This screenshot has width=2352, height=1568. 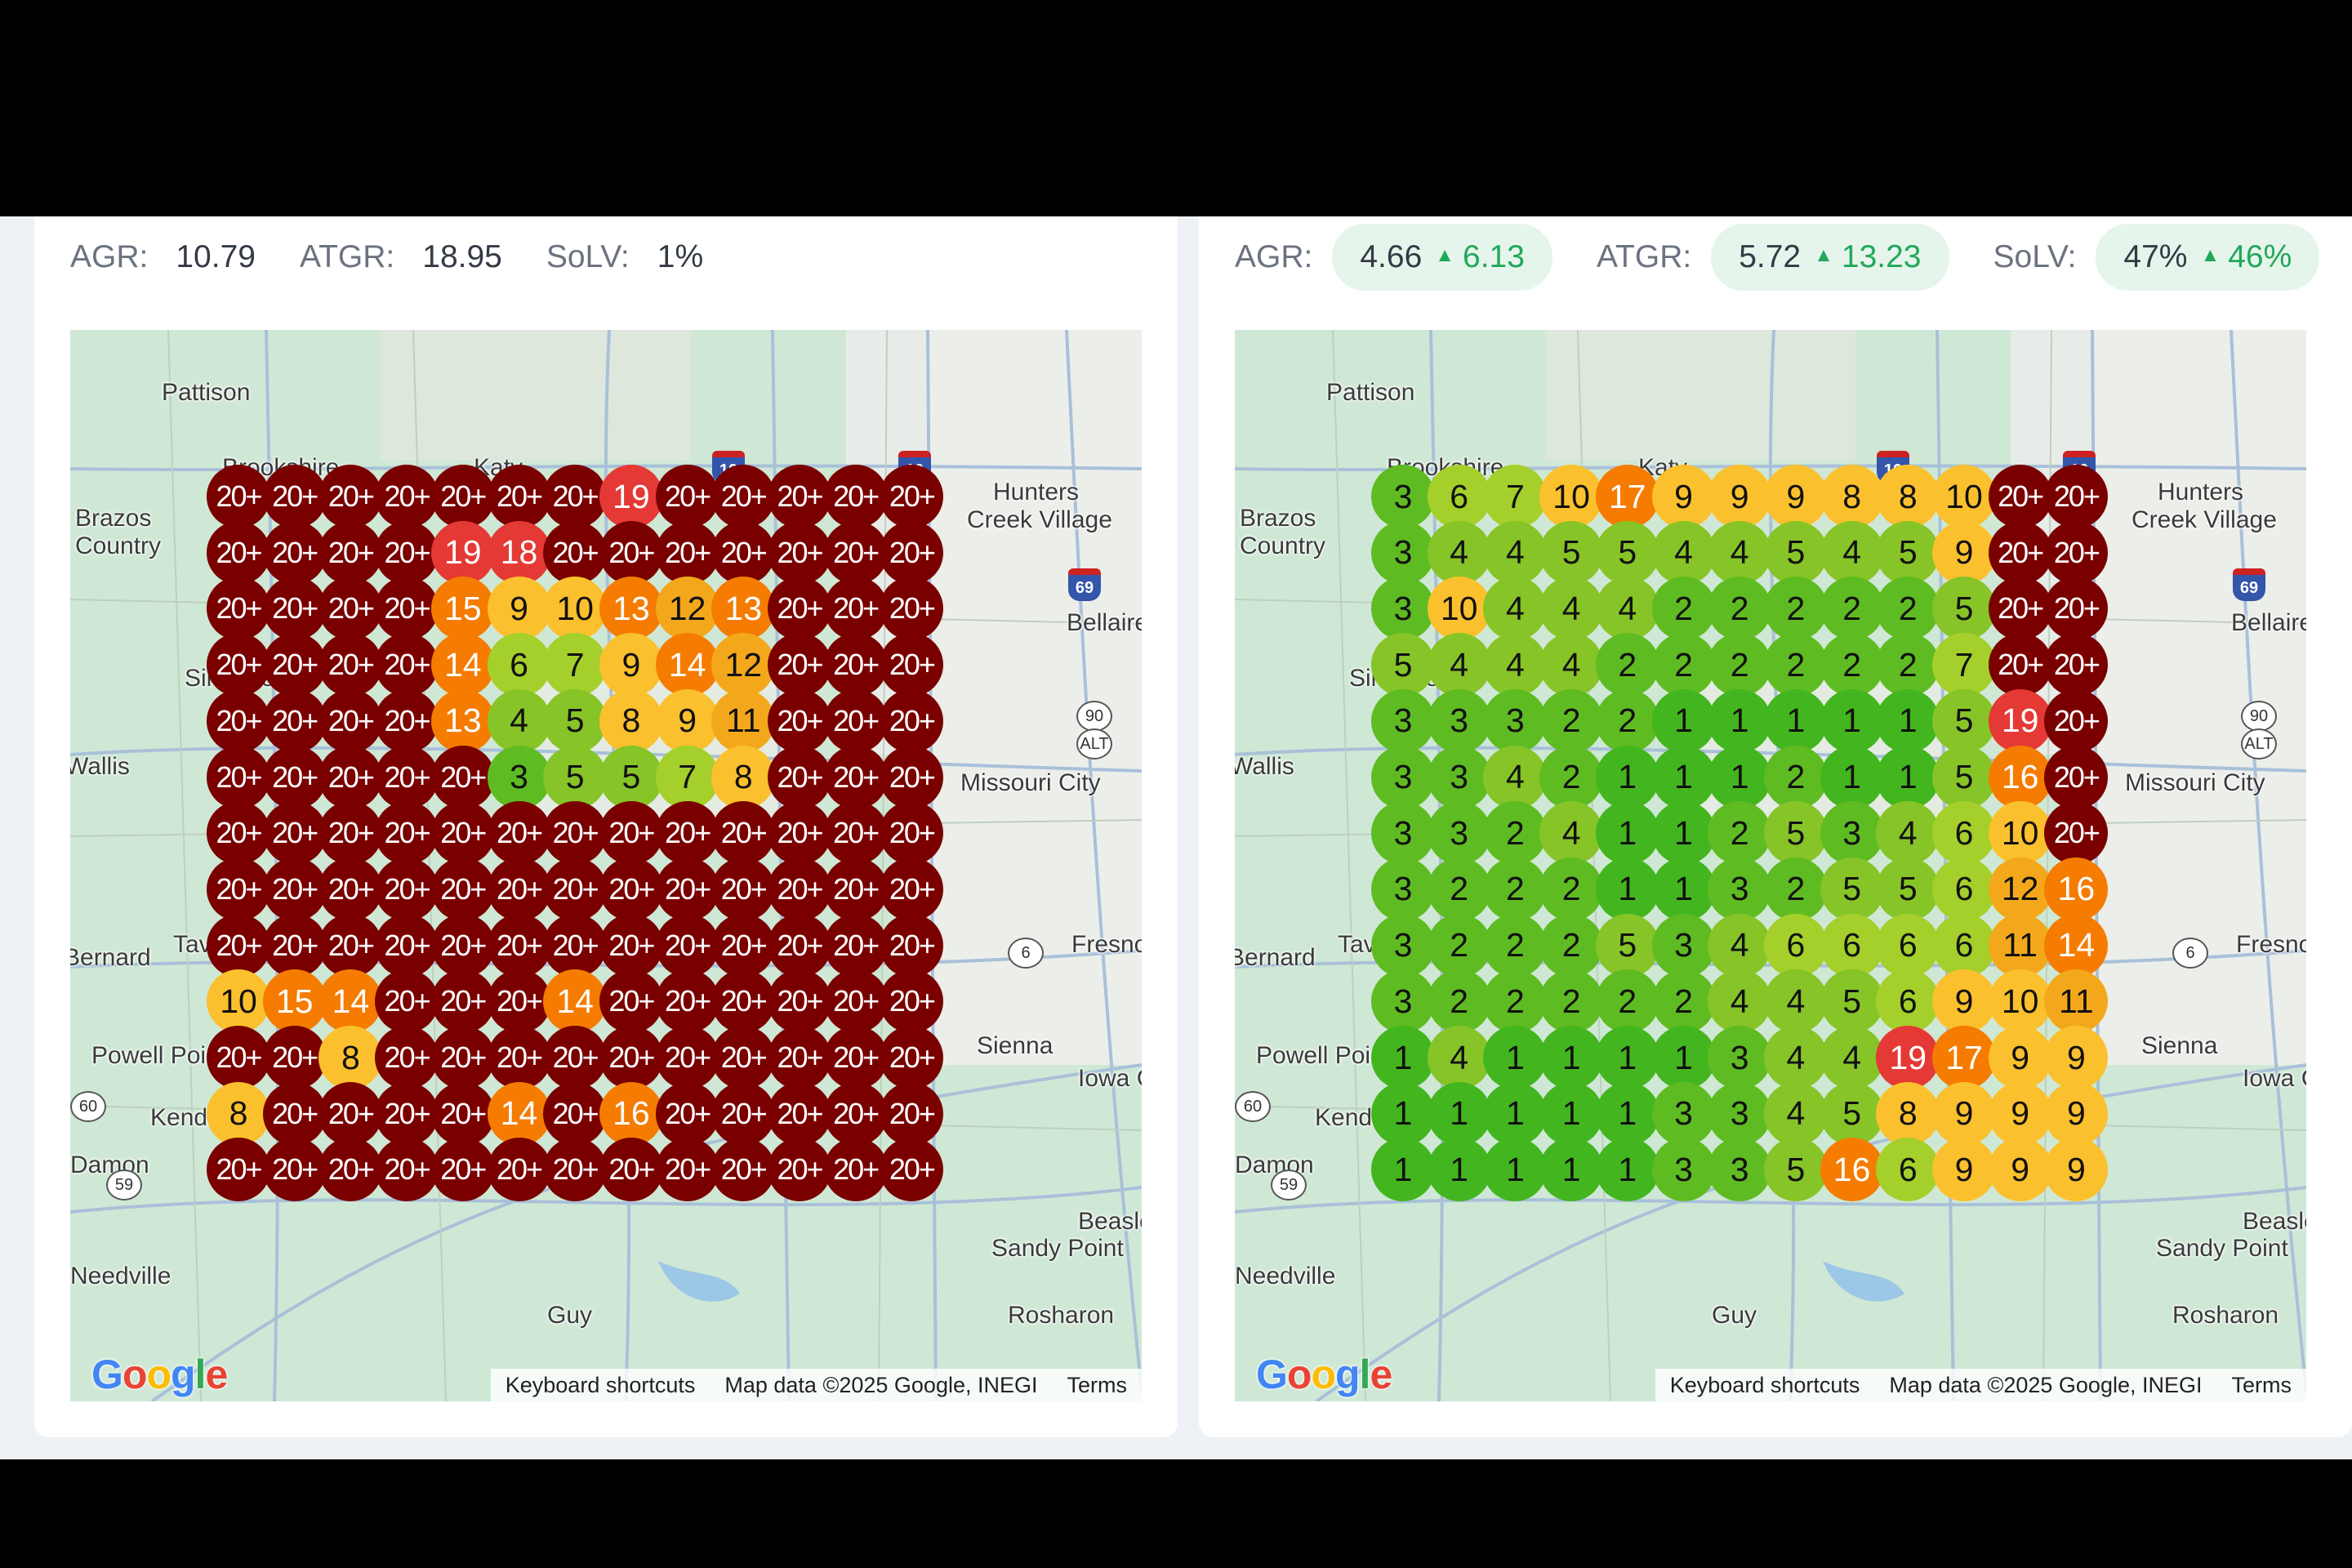 I want to click on rank-pin: 19, so click(x=462, y=552).